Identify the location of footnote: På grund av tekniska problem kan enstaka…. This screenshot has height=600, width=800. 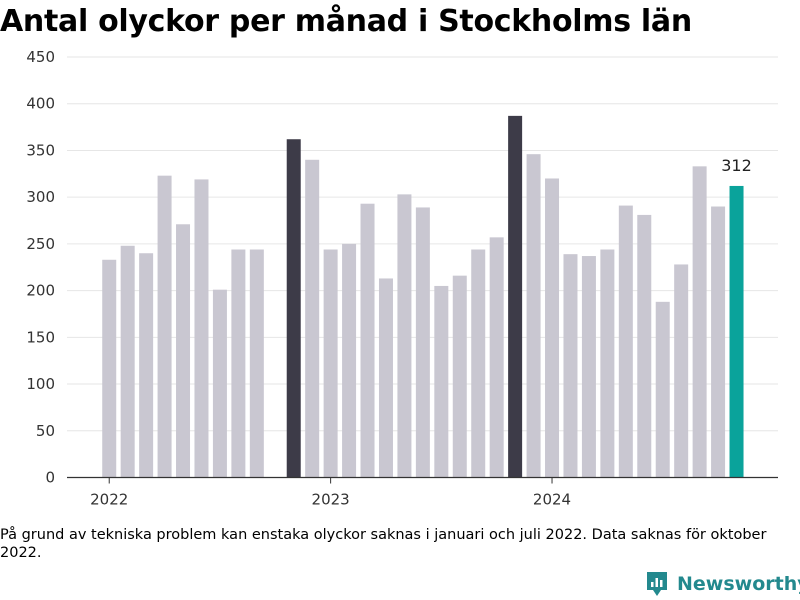
(383, 544).